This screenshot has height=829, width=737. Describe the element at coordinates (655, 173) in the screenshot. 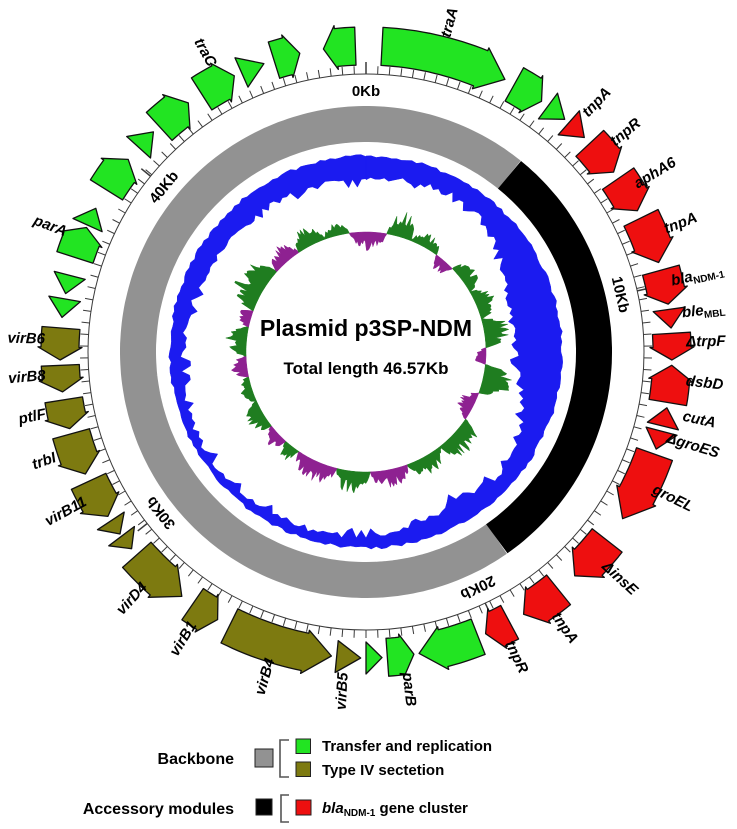

I see `gene-label-aphA6: aphA6` at that location.